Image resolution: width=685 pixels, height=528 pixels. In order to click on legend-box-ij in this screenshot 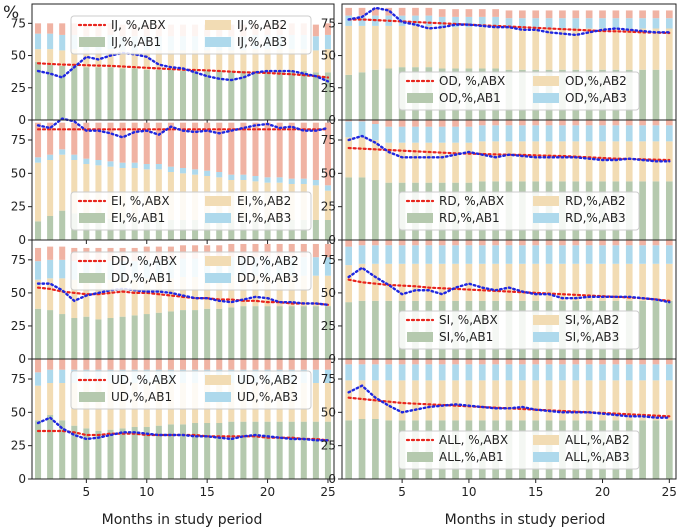, I will do `click(191, 35)`.